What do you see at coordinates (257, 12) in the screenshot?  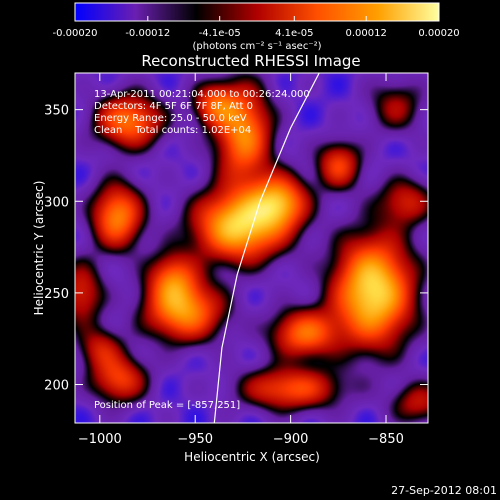 I see `colorbar` at bounding box center [257, 12].